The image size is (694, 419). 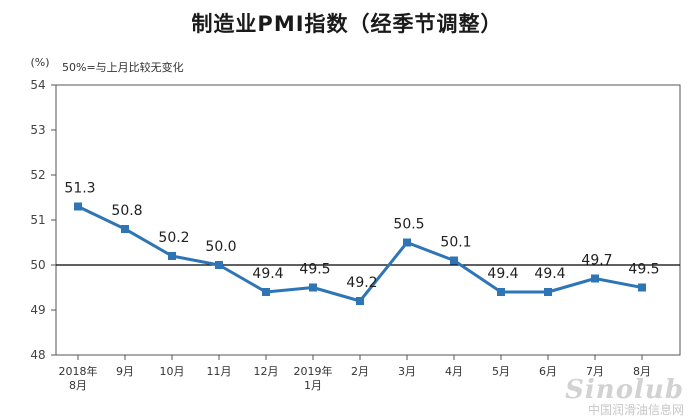 What do you see at coordinates (78, 378) in the screenshot?
I see `x-tick-label: 2018年 8月` at bounding box center [78, 378].